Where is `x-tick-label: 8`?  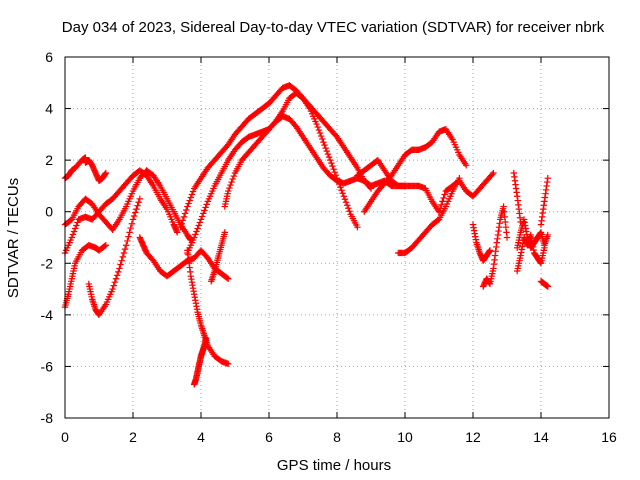 x-tick-label: 8 is located at coordinates (337, 437).